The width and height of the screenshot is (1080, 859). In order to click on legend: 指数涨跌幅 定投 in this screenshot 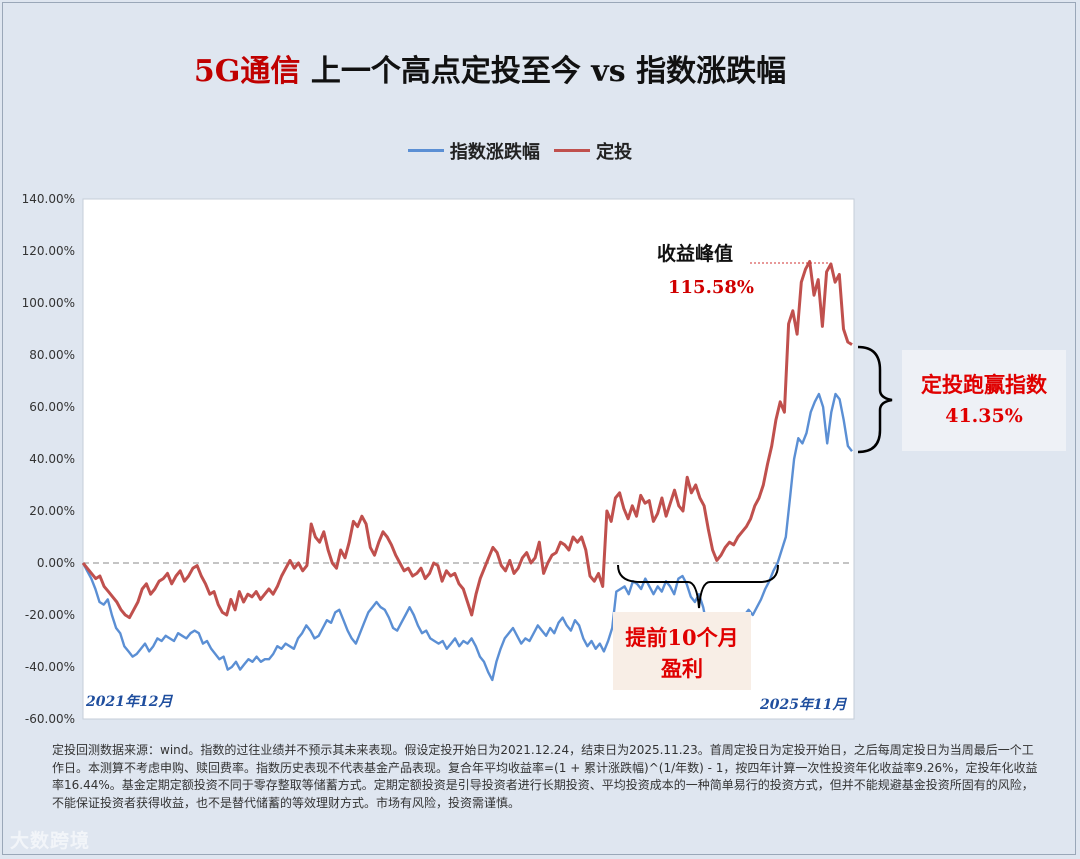, I will do `click(520, 150)`.